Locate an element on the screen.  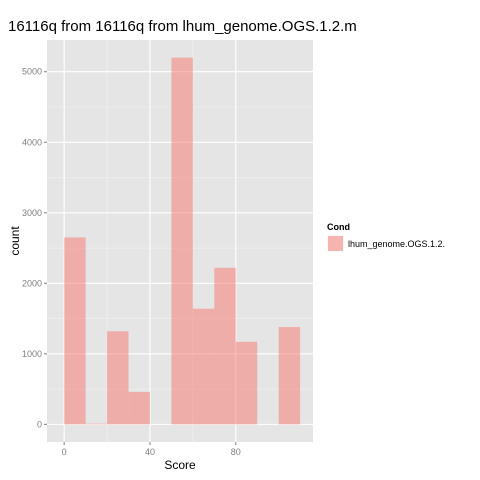
y-axis-title: count is located at coordinates (15, 241).